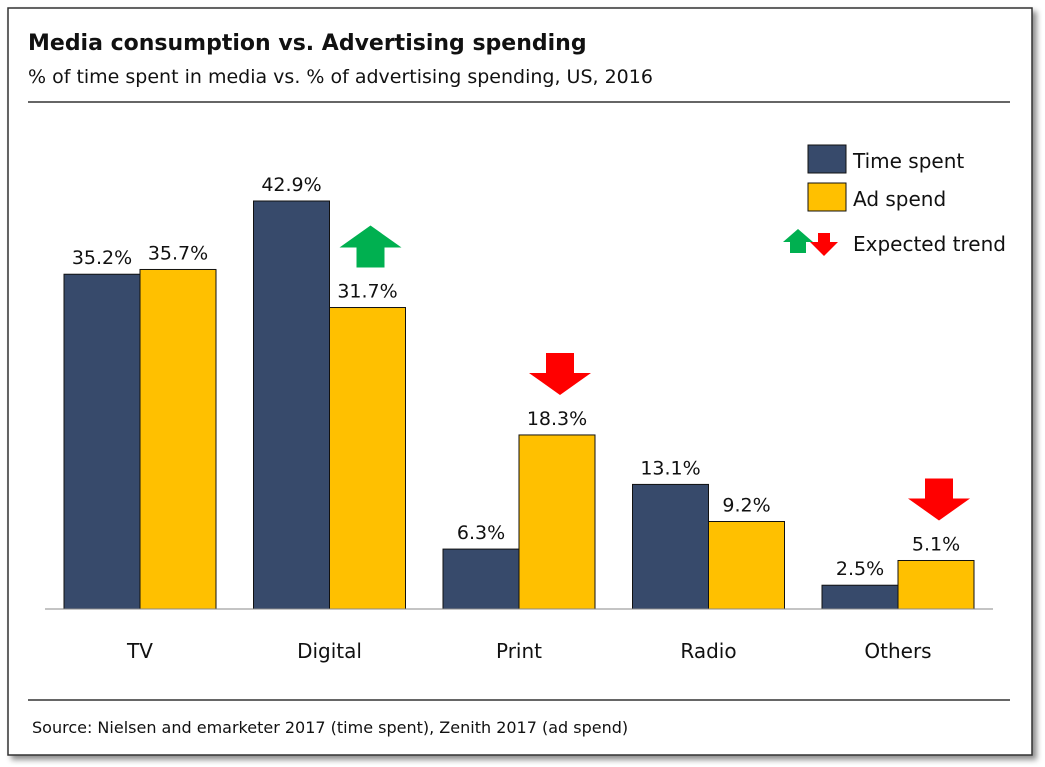 This screenshot has height=767, width=1045. What do you see at coordinates (139, 651) in the screenshot?
I see `category-label-tv: TV` at bounding box center [139, 651].